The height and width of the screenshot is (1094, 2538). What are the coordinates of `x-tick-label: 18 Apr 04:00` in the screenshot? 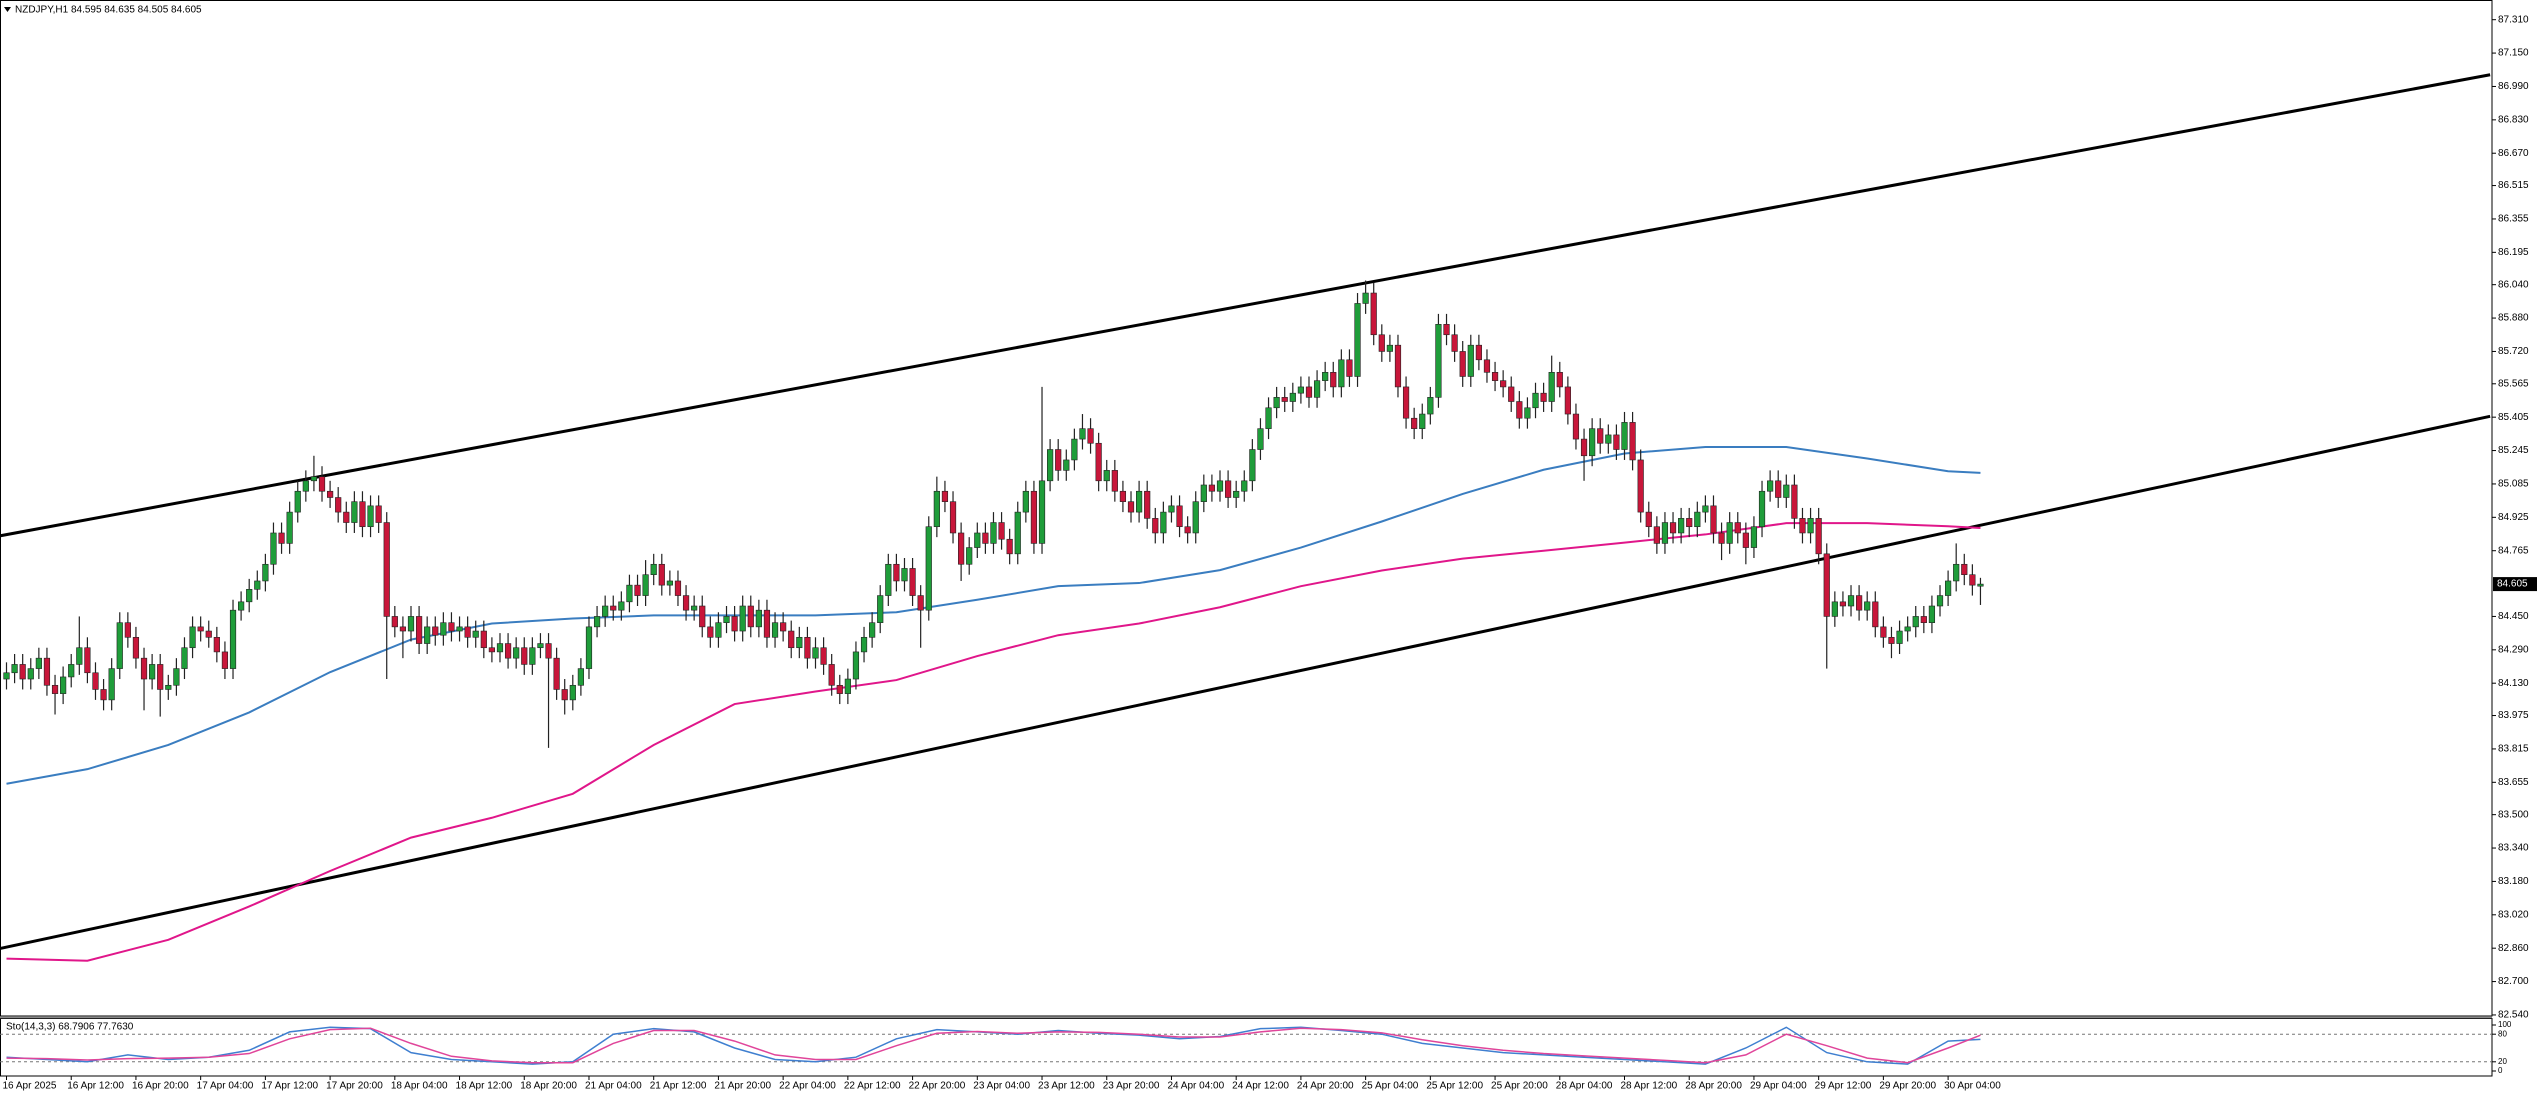 It's located at (419, 1086).